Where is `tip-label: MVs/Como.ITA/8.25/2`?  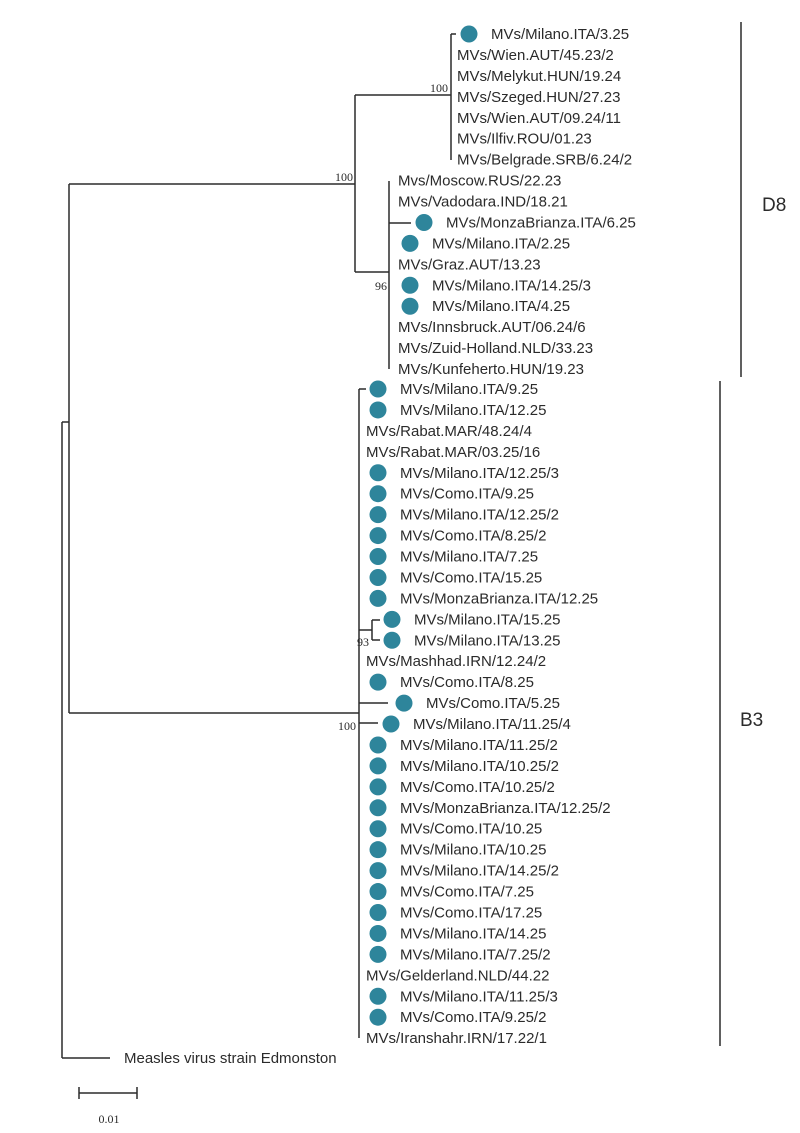
tip-label: MVs/Como.ITA/8.25/2 is located at coordinates (473, 536).